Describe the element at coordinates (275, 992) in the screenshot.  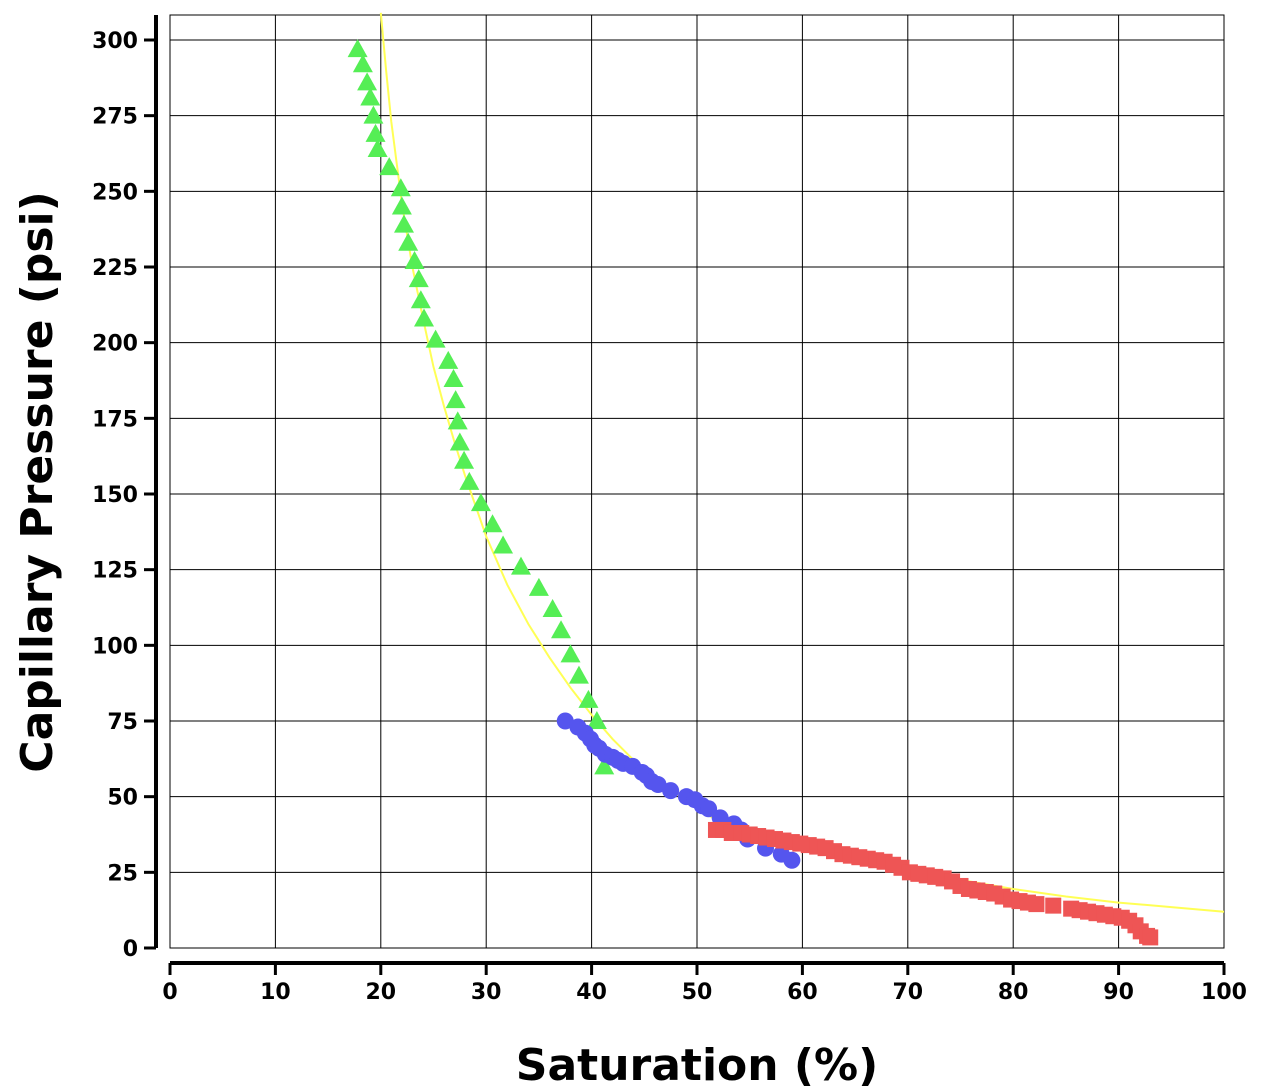
I see `x-tick-label: 10` at that location.